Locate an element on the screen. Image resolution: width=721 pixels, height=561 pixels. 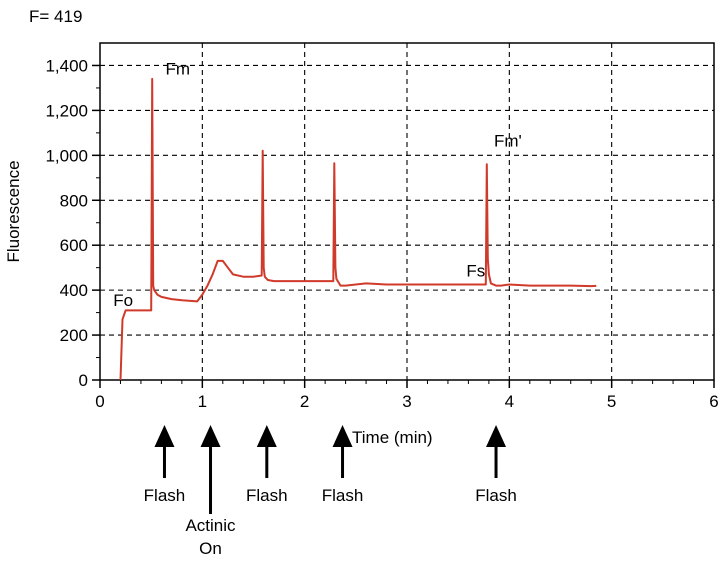
y-tick-label: 400 is located at coordinates (74, 290).